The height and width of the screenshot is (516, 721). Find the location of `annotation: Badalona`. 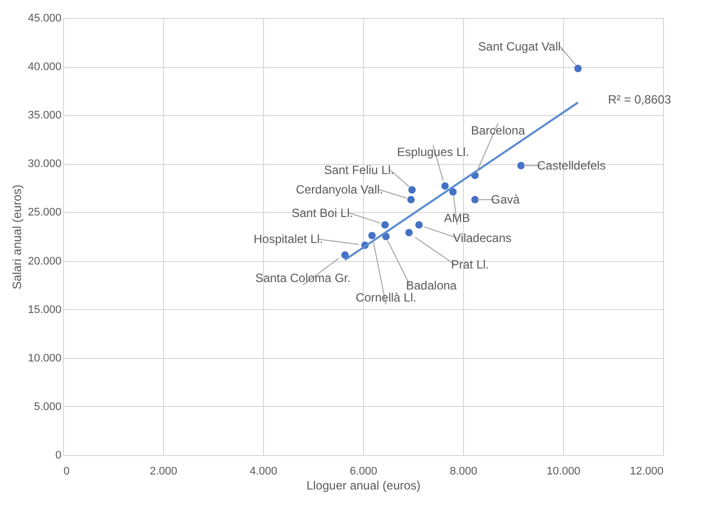

annotation: Badalona is located at coordinates (432, 285).